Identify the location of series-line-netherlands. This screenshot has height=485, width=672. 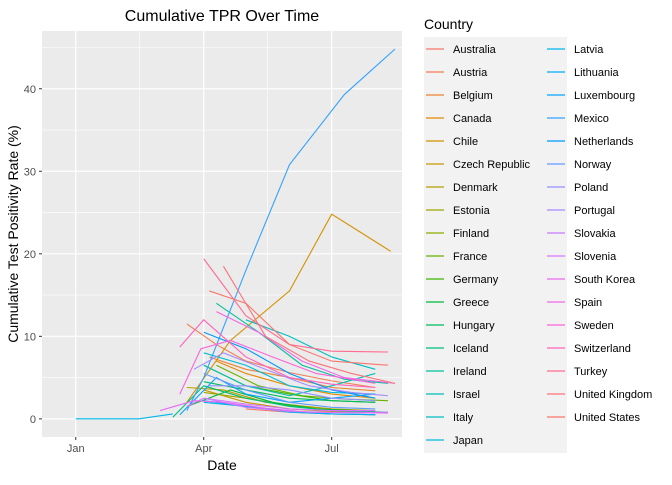
(289, 365).